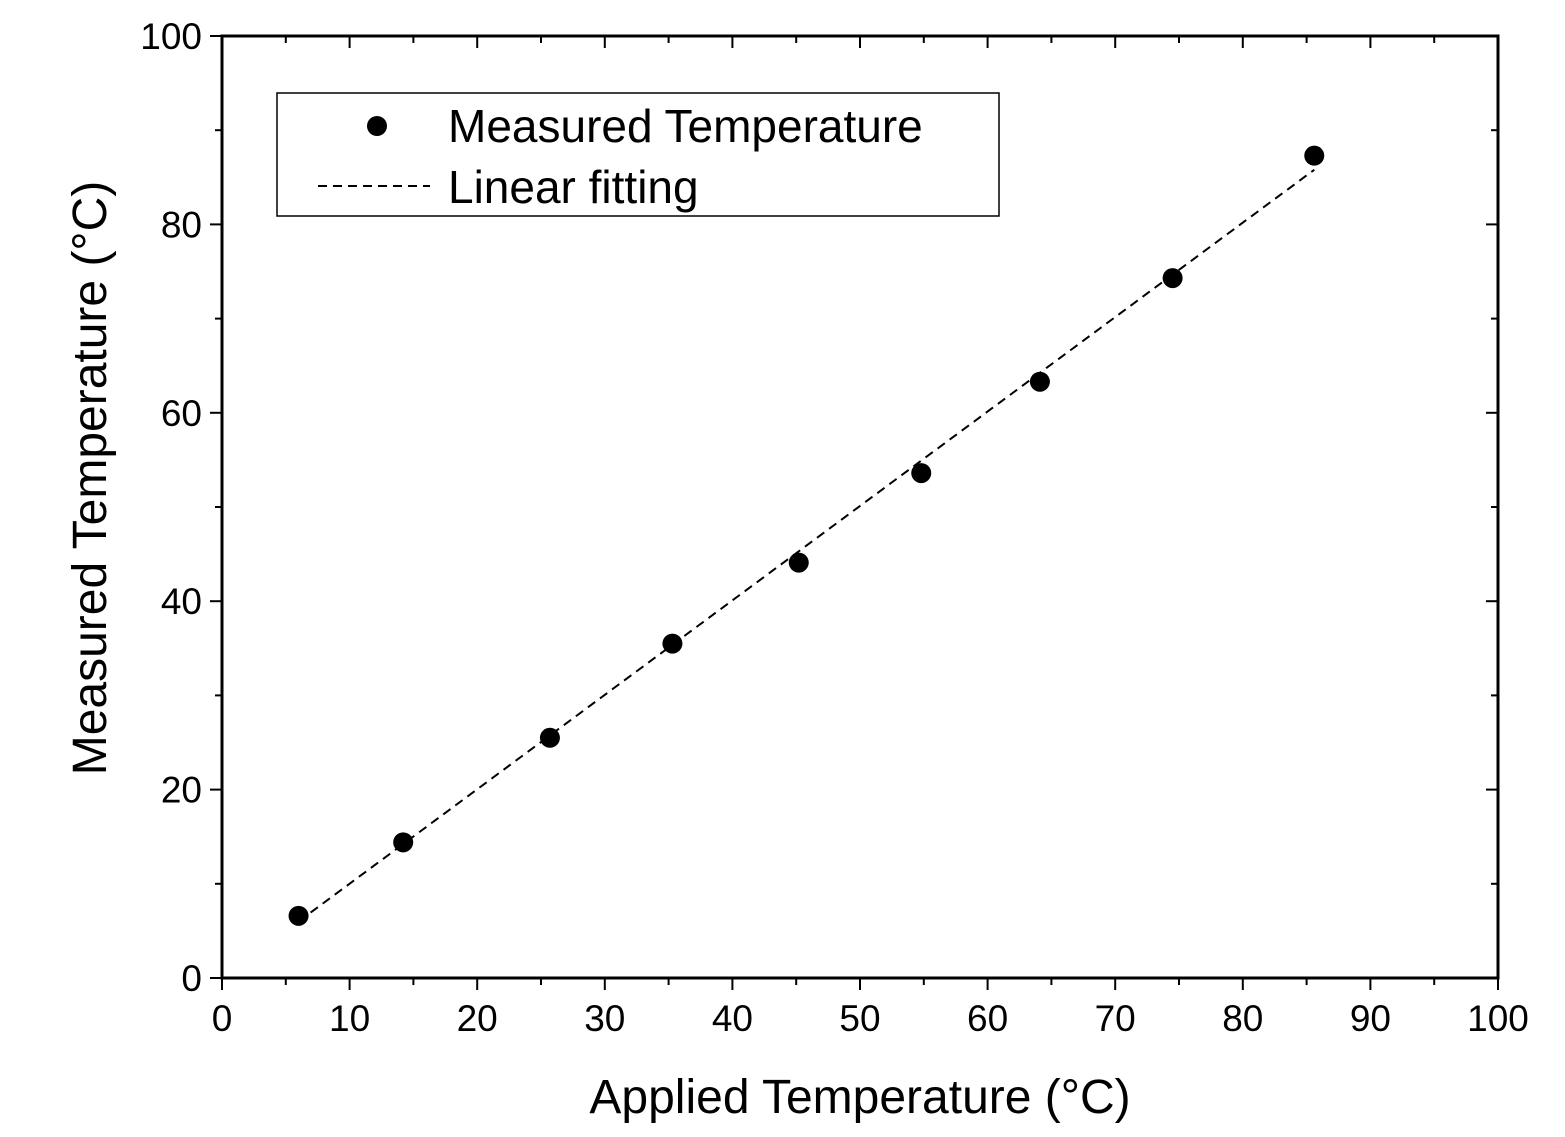  I want to click on x-tick-label: 60, so click(987, 1018).